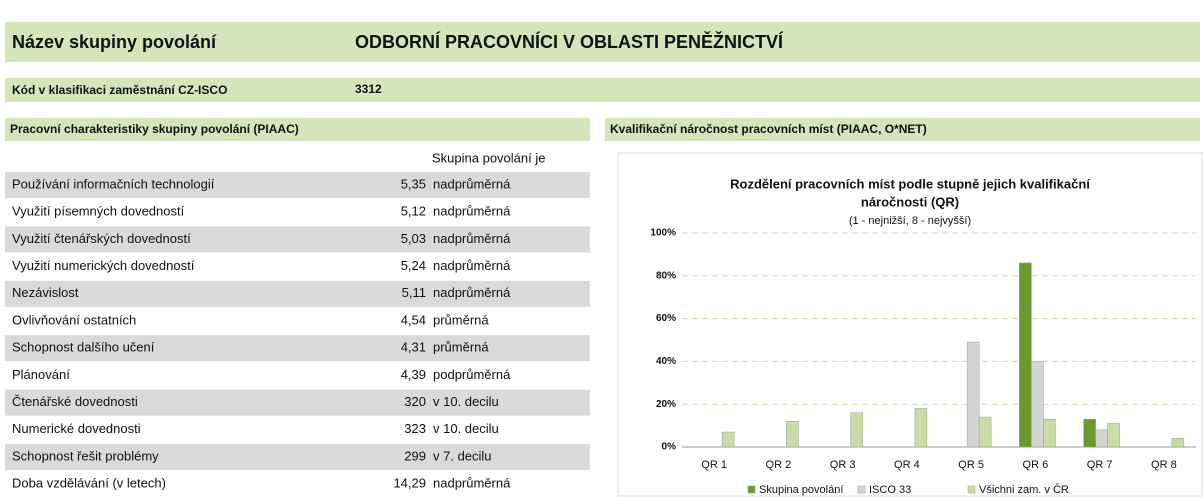  What do you see at coordinates (910, 221) in the screenshot?
I see `chart-subtitle: (1 - nejnižší, 8 - nejvyšší)` at bounding box center [910, 221].